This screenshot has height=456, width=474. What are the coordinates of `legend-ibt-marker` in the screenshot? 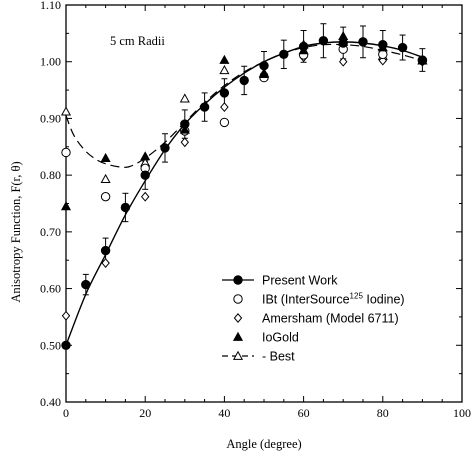 It's located at (238, 299).